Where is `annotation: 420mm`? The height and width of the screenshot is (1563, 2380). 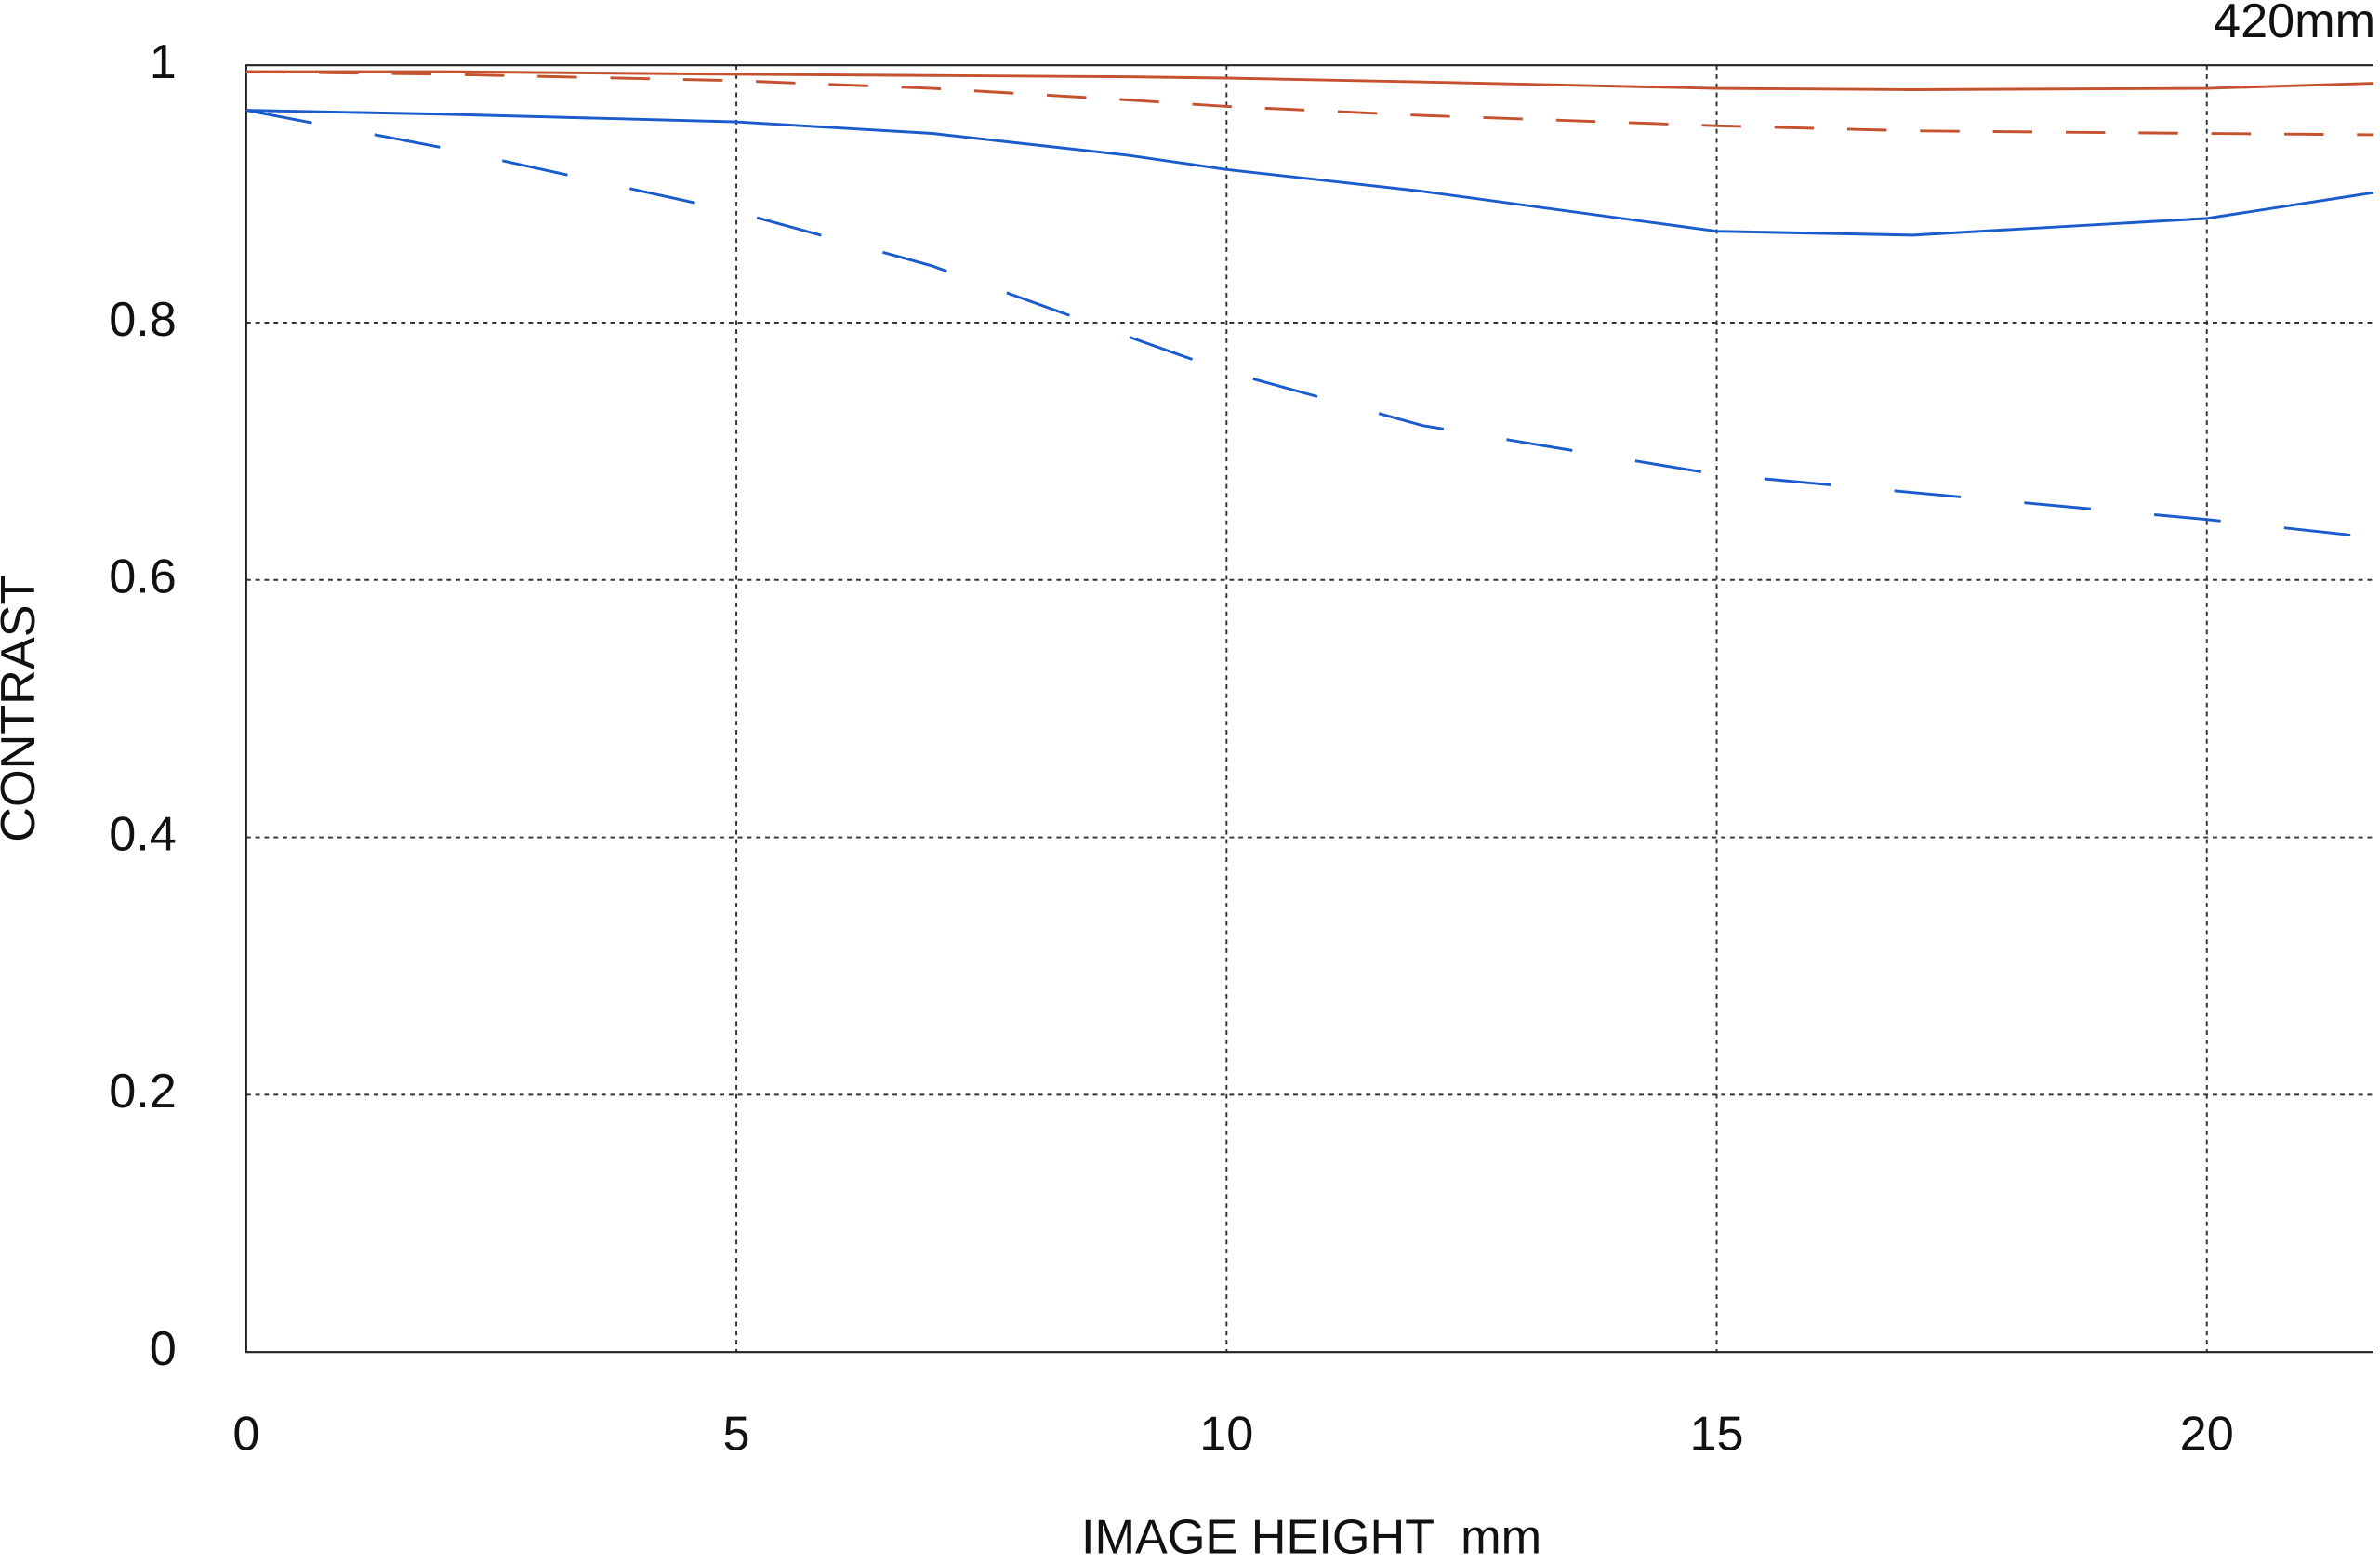
annotation: 420mm is located at coordinates (2294, 24).